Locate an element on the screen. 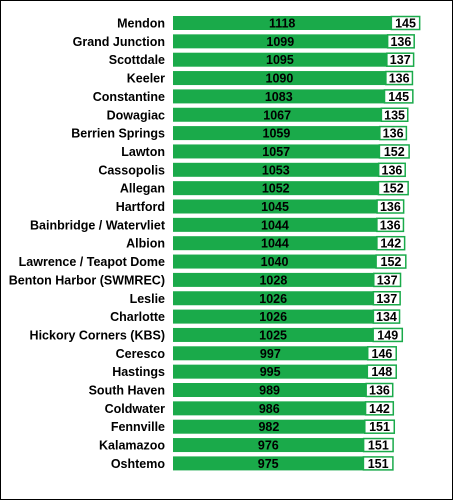 The height and width of the screenshot is (501, 453). bar-row: Oshtemo 975 151 is located at coordinates (252, 463).